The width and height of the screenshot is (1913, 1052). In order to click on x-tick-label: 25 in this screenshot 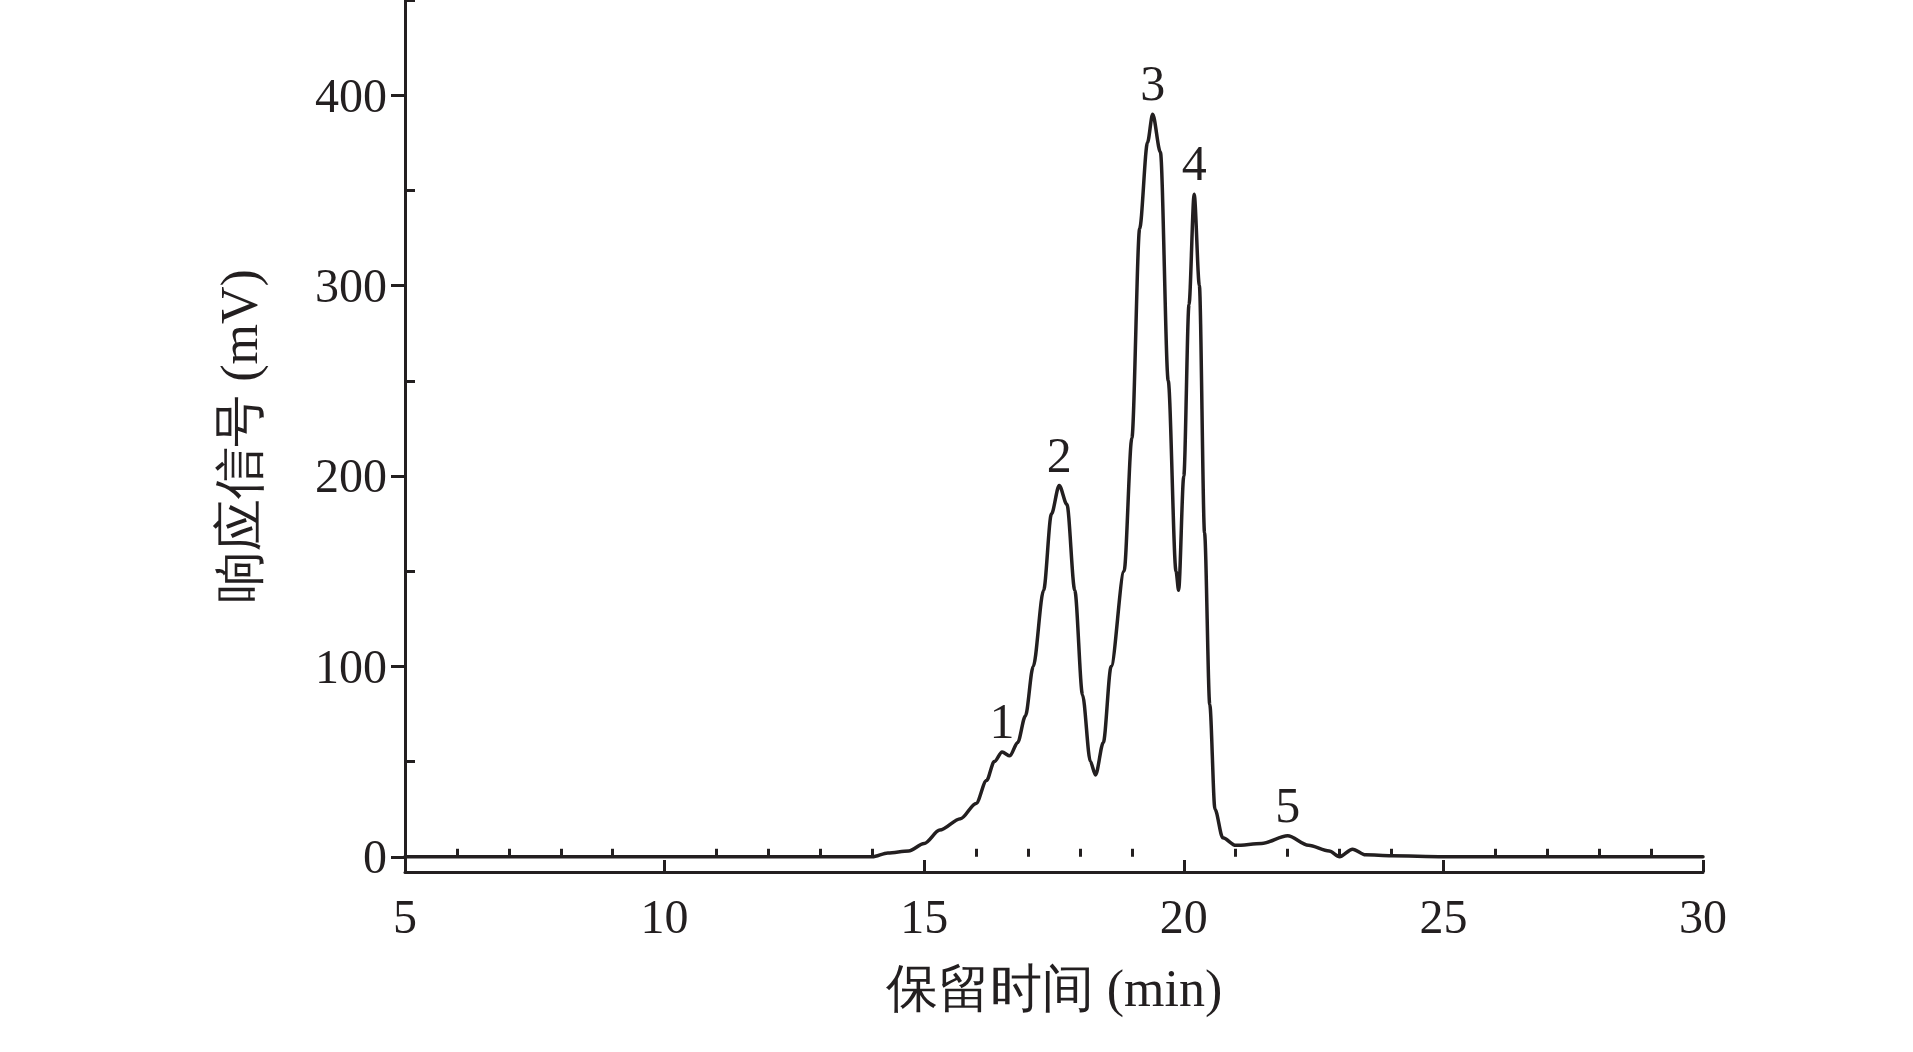, I will do `click(1443, 916)`.